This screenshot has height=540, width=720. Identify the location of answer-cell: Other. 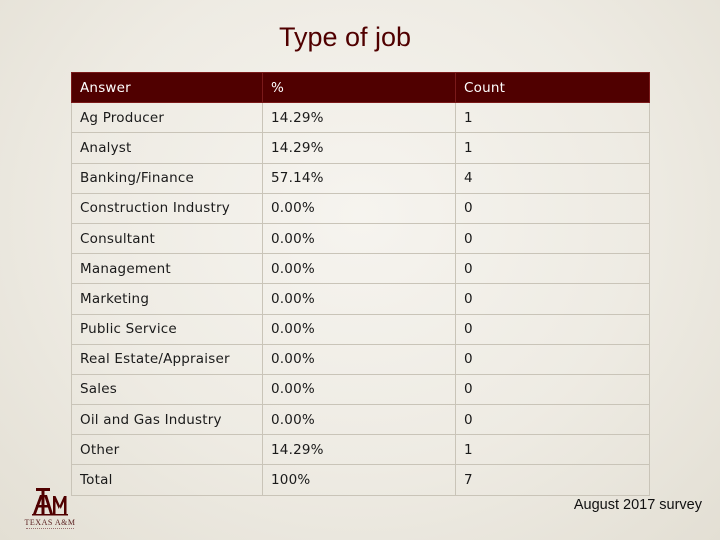
(167, 450).